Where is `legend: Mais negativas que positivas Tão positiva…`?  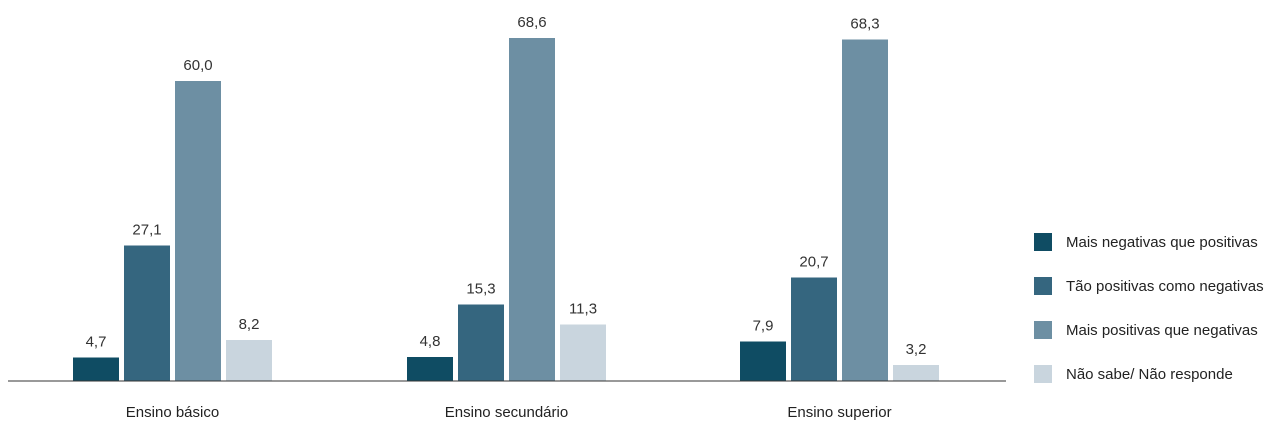 legend: Mais negativas que positivas Tão positiva… is located at coordinates (1149, 308).